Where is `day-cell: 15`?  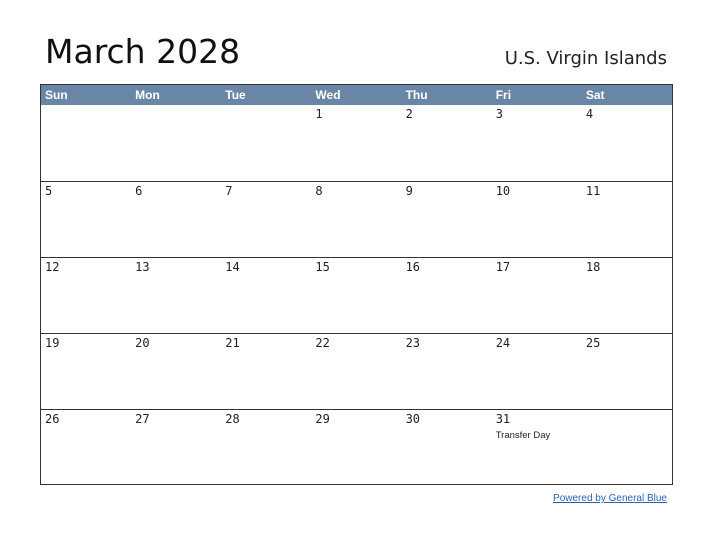 day-cell: 15 is located at coordinates (356, 295).